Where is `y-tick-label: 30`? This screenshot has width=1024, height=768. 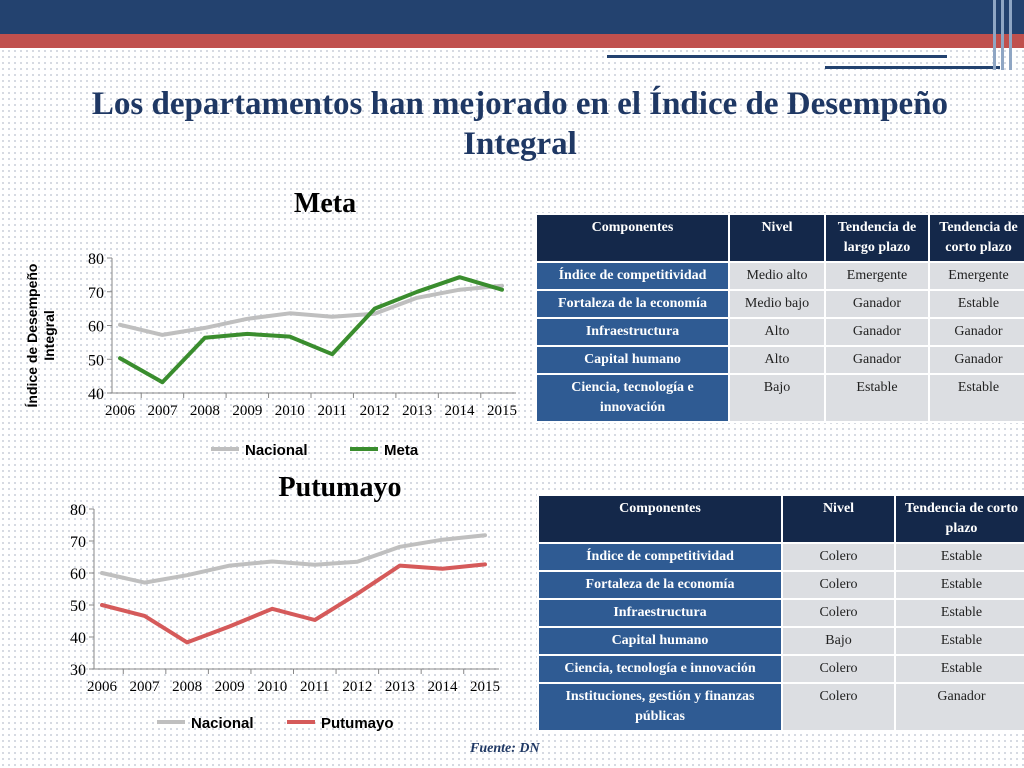
y-tick-label: 30 is located at coordinates (78, 670).